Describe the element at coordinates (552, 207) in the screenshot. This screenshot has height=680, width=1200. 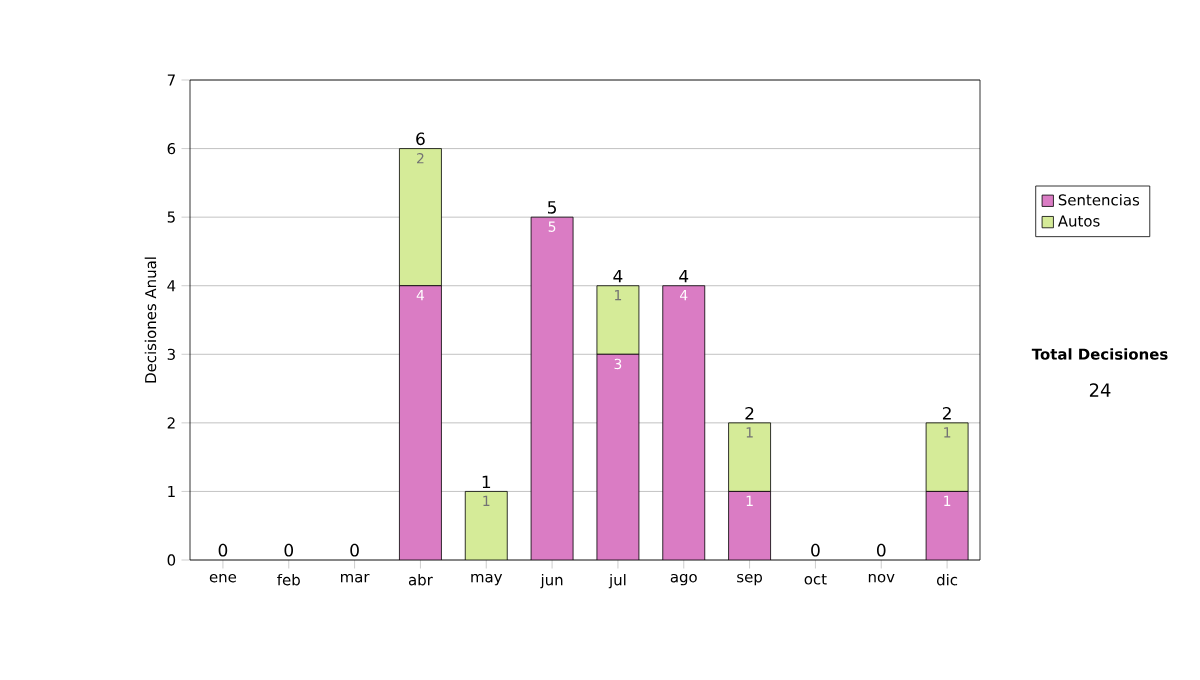
I see `total-label: 5` at that location.